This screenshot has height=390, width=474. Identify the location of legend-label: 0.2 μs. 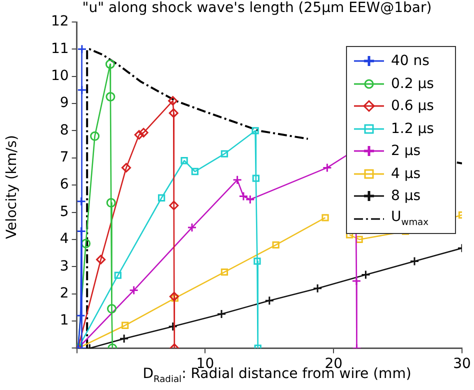
(412, 84).